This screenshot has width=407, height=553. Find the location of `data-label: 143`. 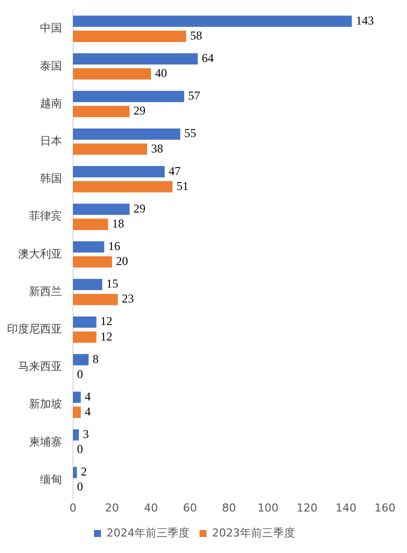

data-label: 143 is located at coordinates (365, 20).